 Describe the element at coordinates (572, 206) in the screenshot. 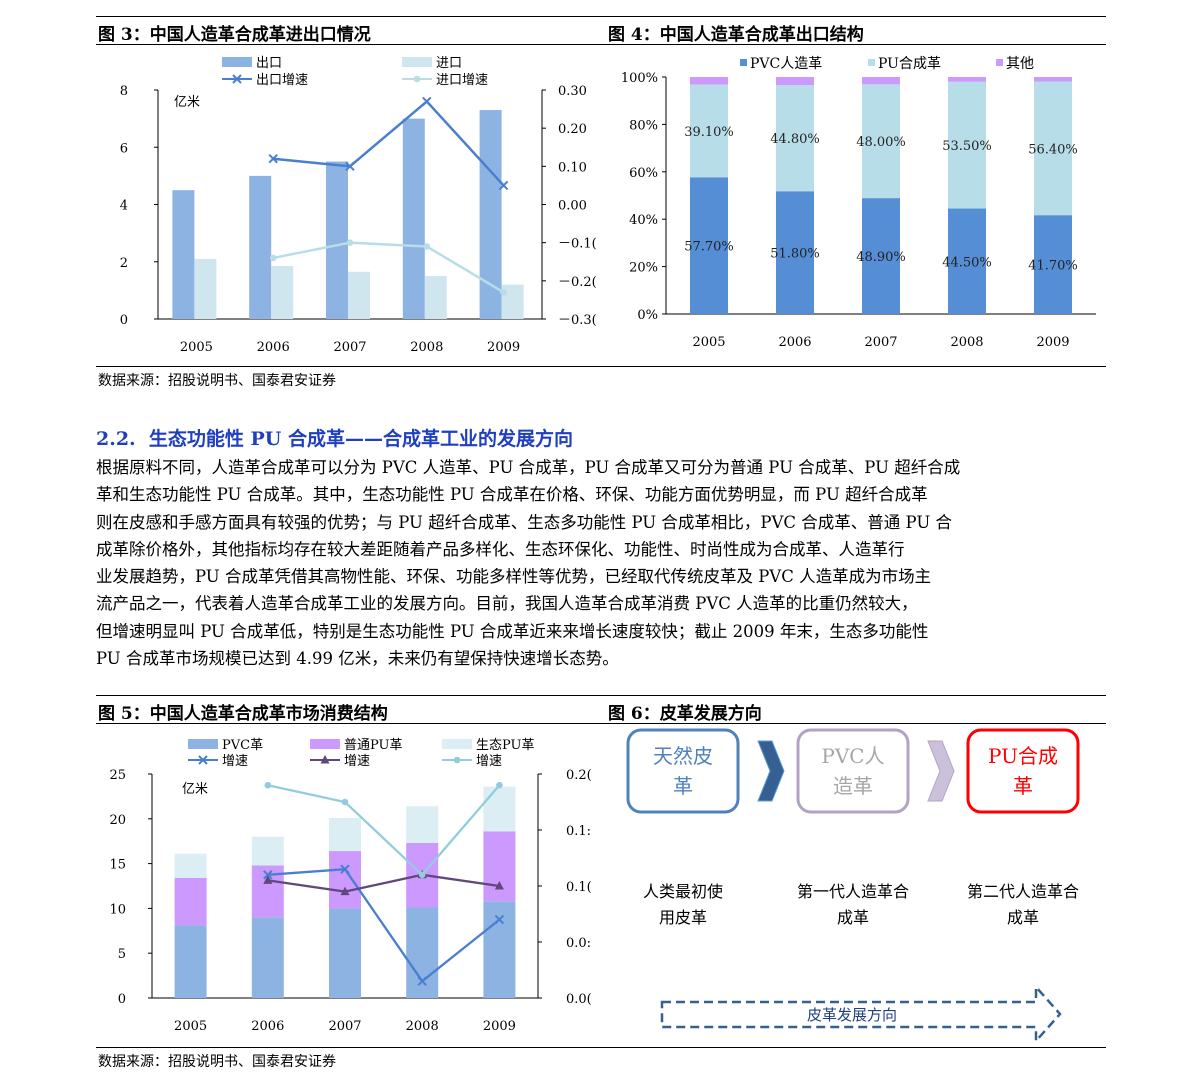

I see `y2-tick-label: 0.00` at that location.